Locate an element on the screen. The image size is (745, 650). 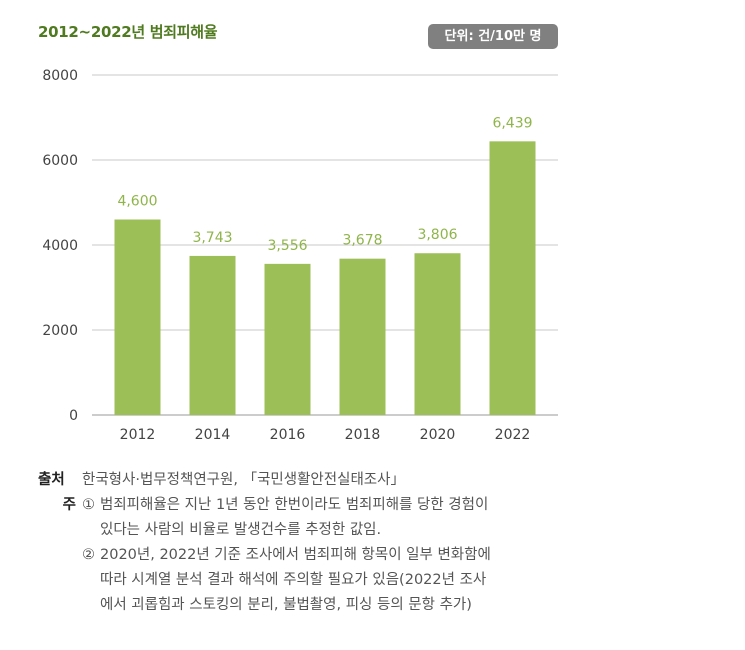
footnote-2-line-1: 2020년, 2022년 기준 조사에서 범죄피해 항목이 일부 변화함에 is located at coordinates (295, 555).